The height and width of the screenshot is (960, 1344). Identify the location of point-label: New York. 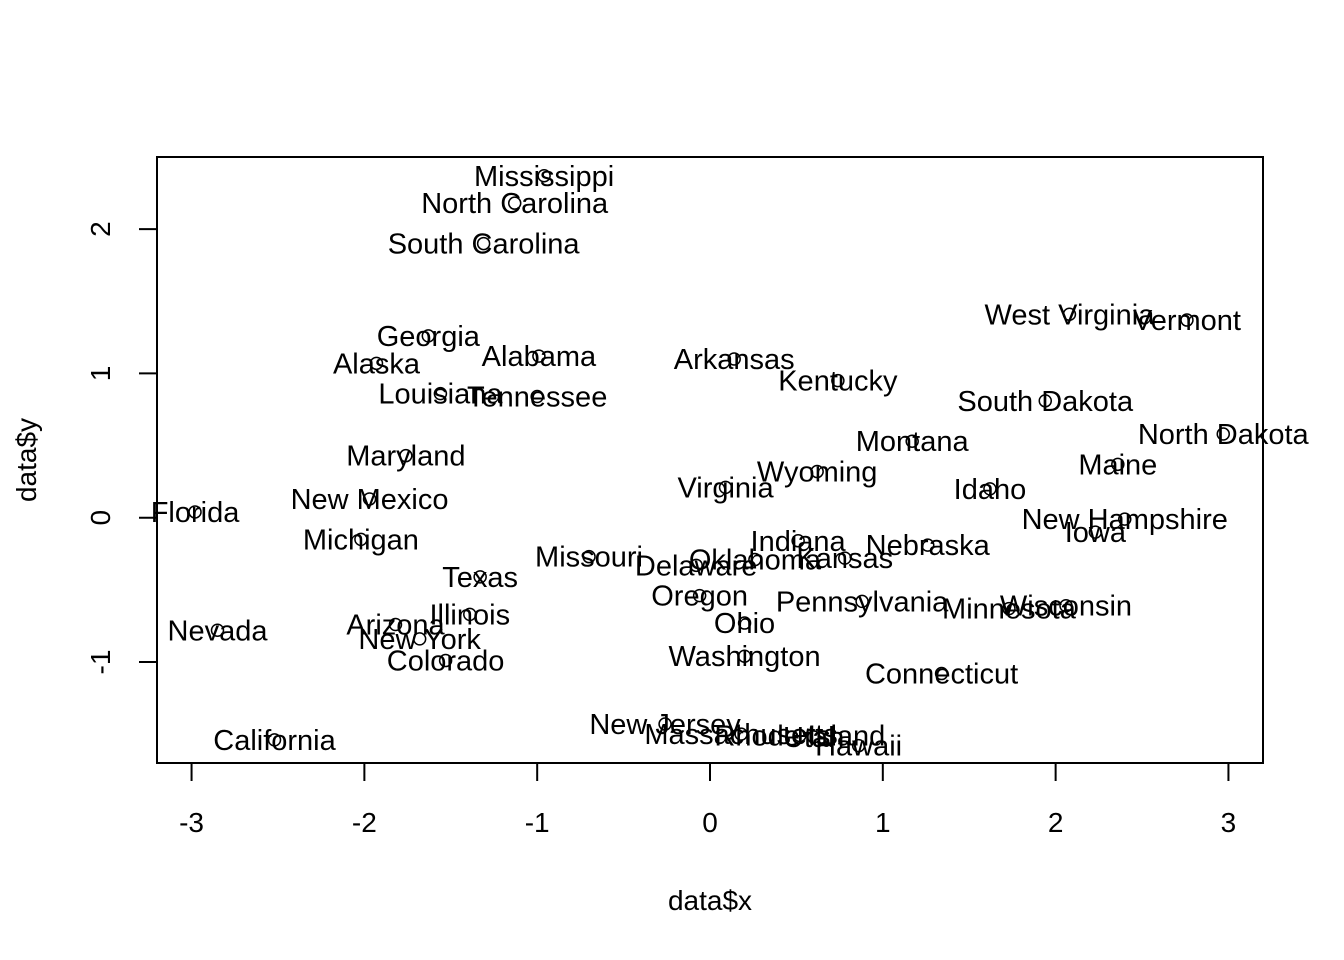
(419, 640).